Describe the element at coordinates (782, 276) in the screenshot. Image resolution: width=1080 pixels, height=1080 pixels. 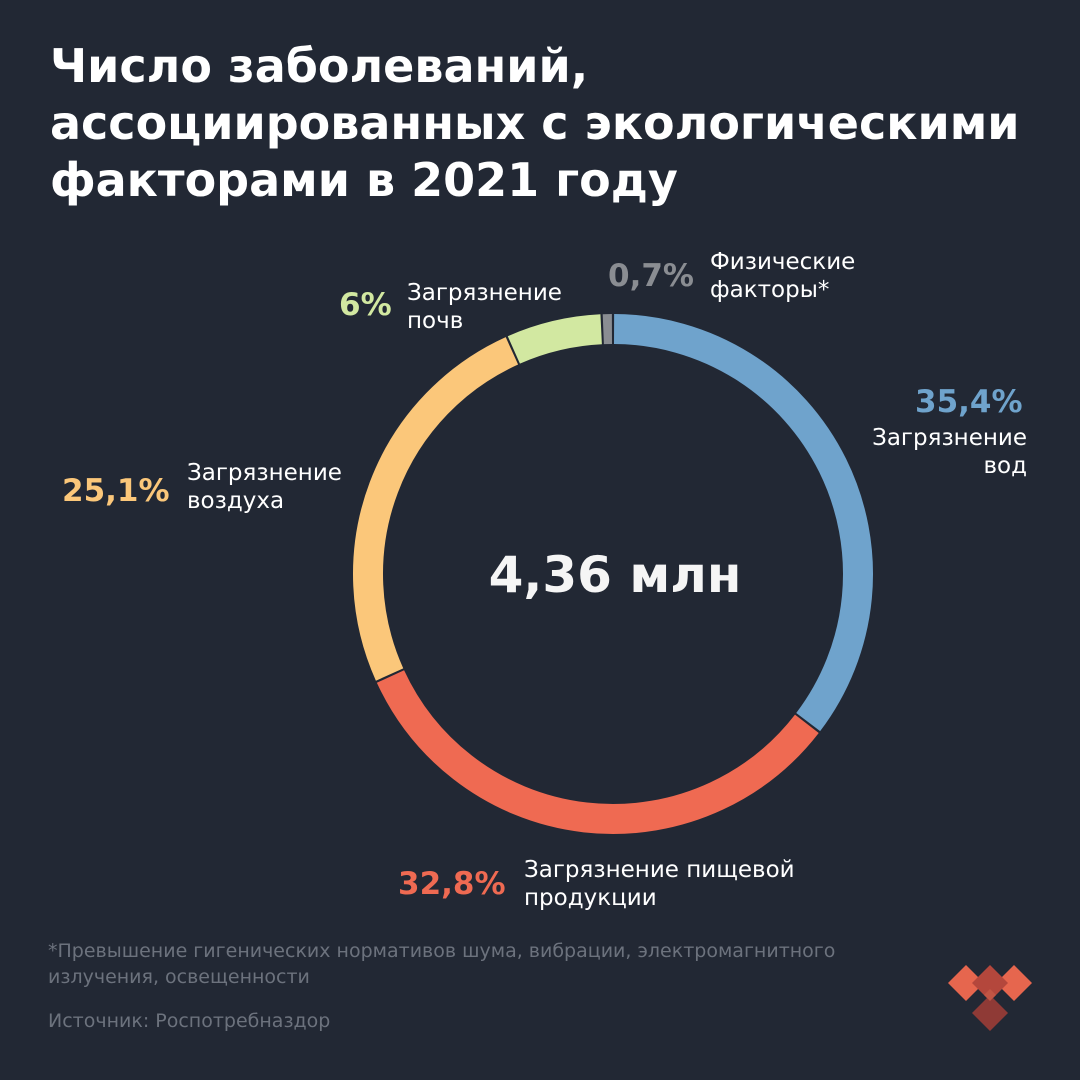
I see `slice-label-physical: Физические факторы*` at that location.